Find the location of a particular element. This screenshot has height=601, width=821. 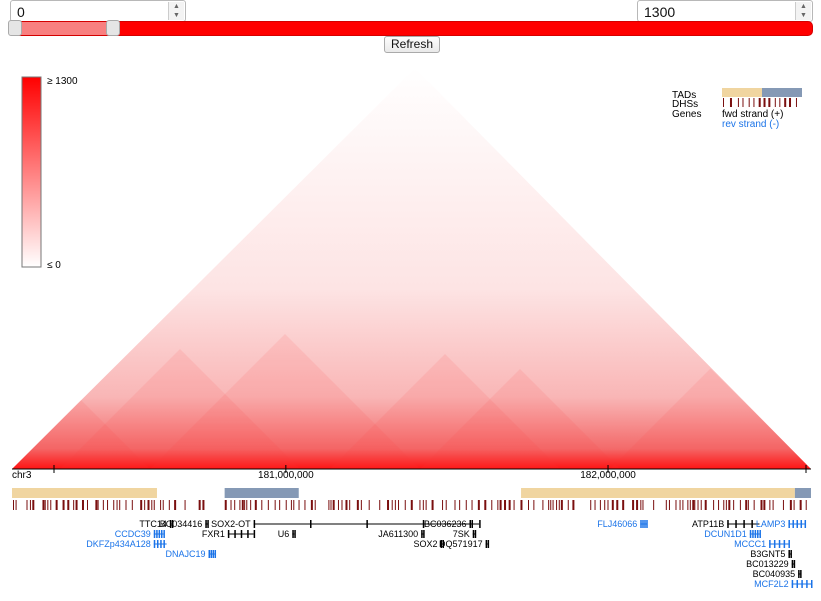

gene: BC013229 is located at coordinates (771, 564).